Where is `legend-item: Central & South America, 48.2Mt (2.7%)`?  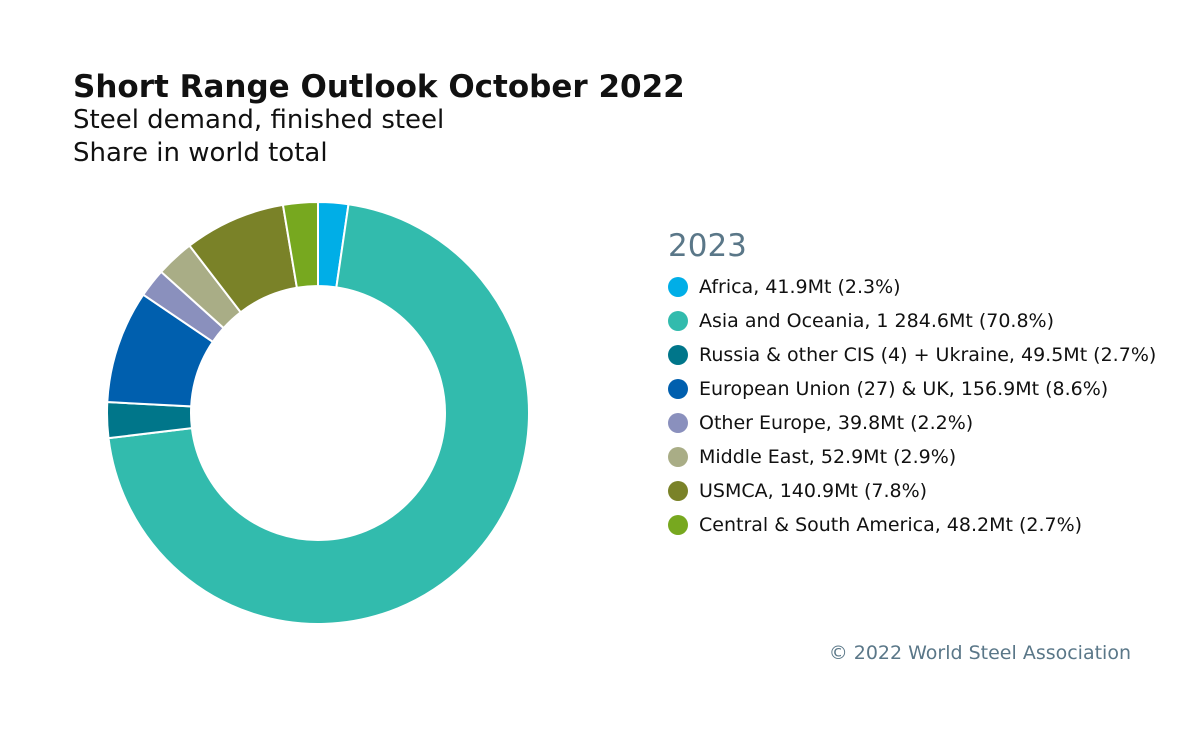 legend-item: Central & South America, 48.2Mt (2.7%) is located at coordinates (912, 525).